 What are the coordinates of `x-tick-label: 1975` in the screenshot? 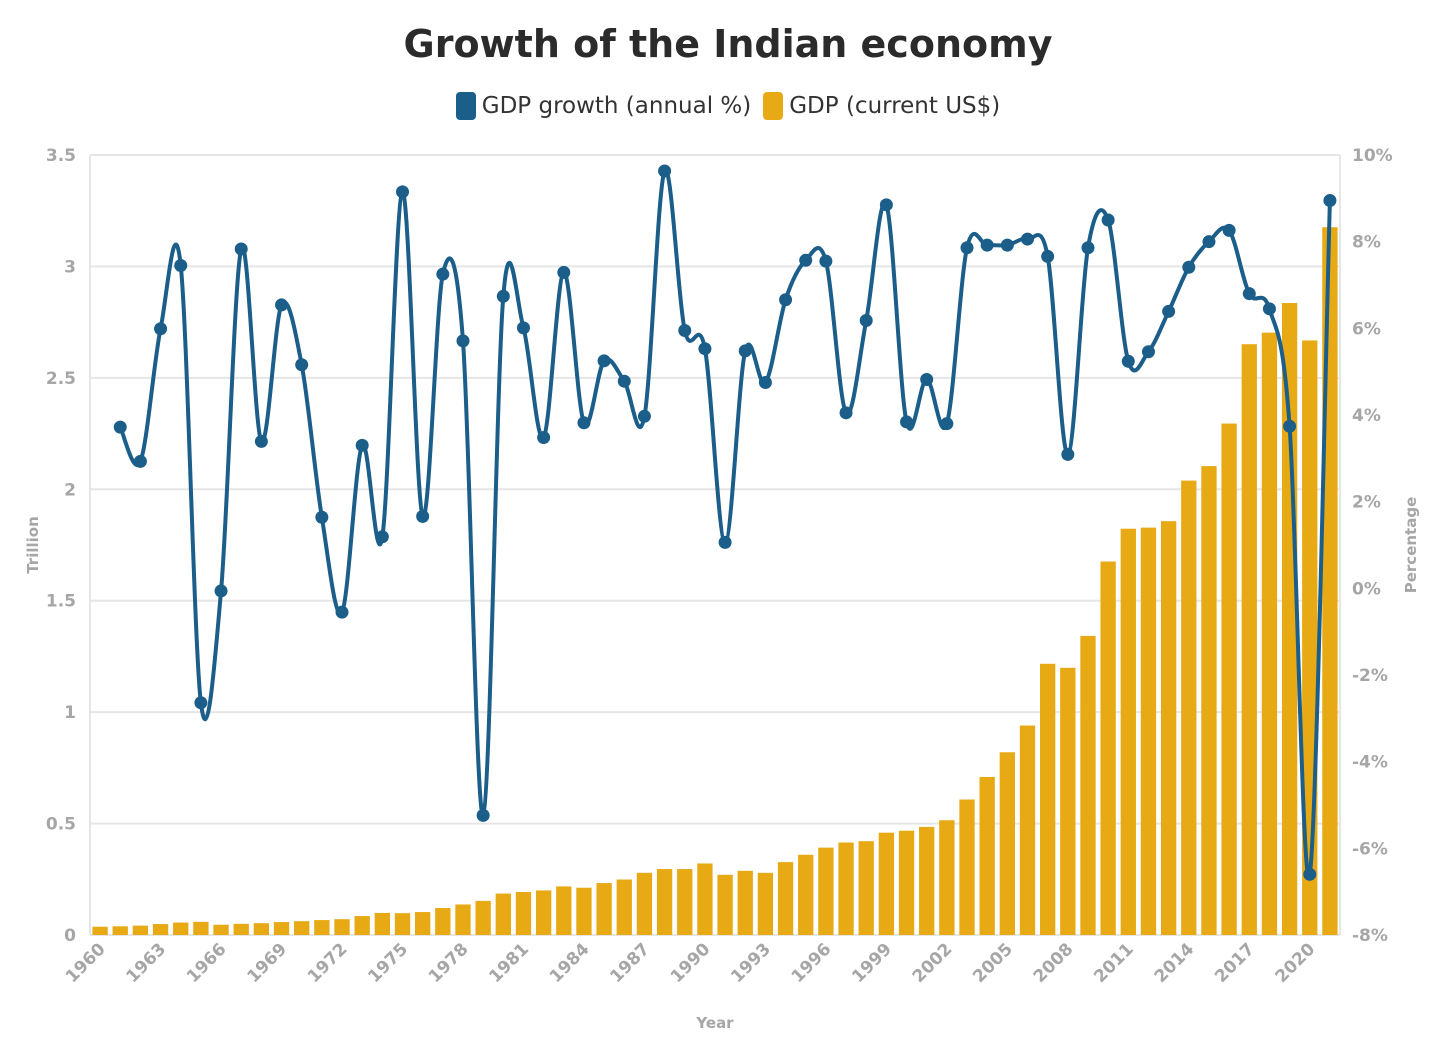 It's located at (388, 963).